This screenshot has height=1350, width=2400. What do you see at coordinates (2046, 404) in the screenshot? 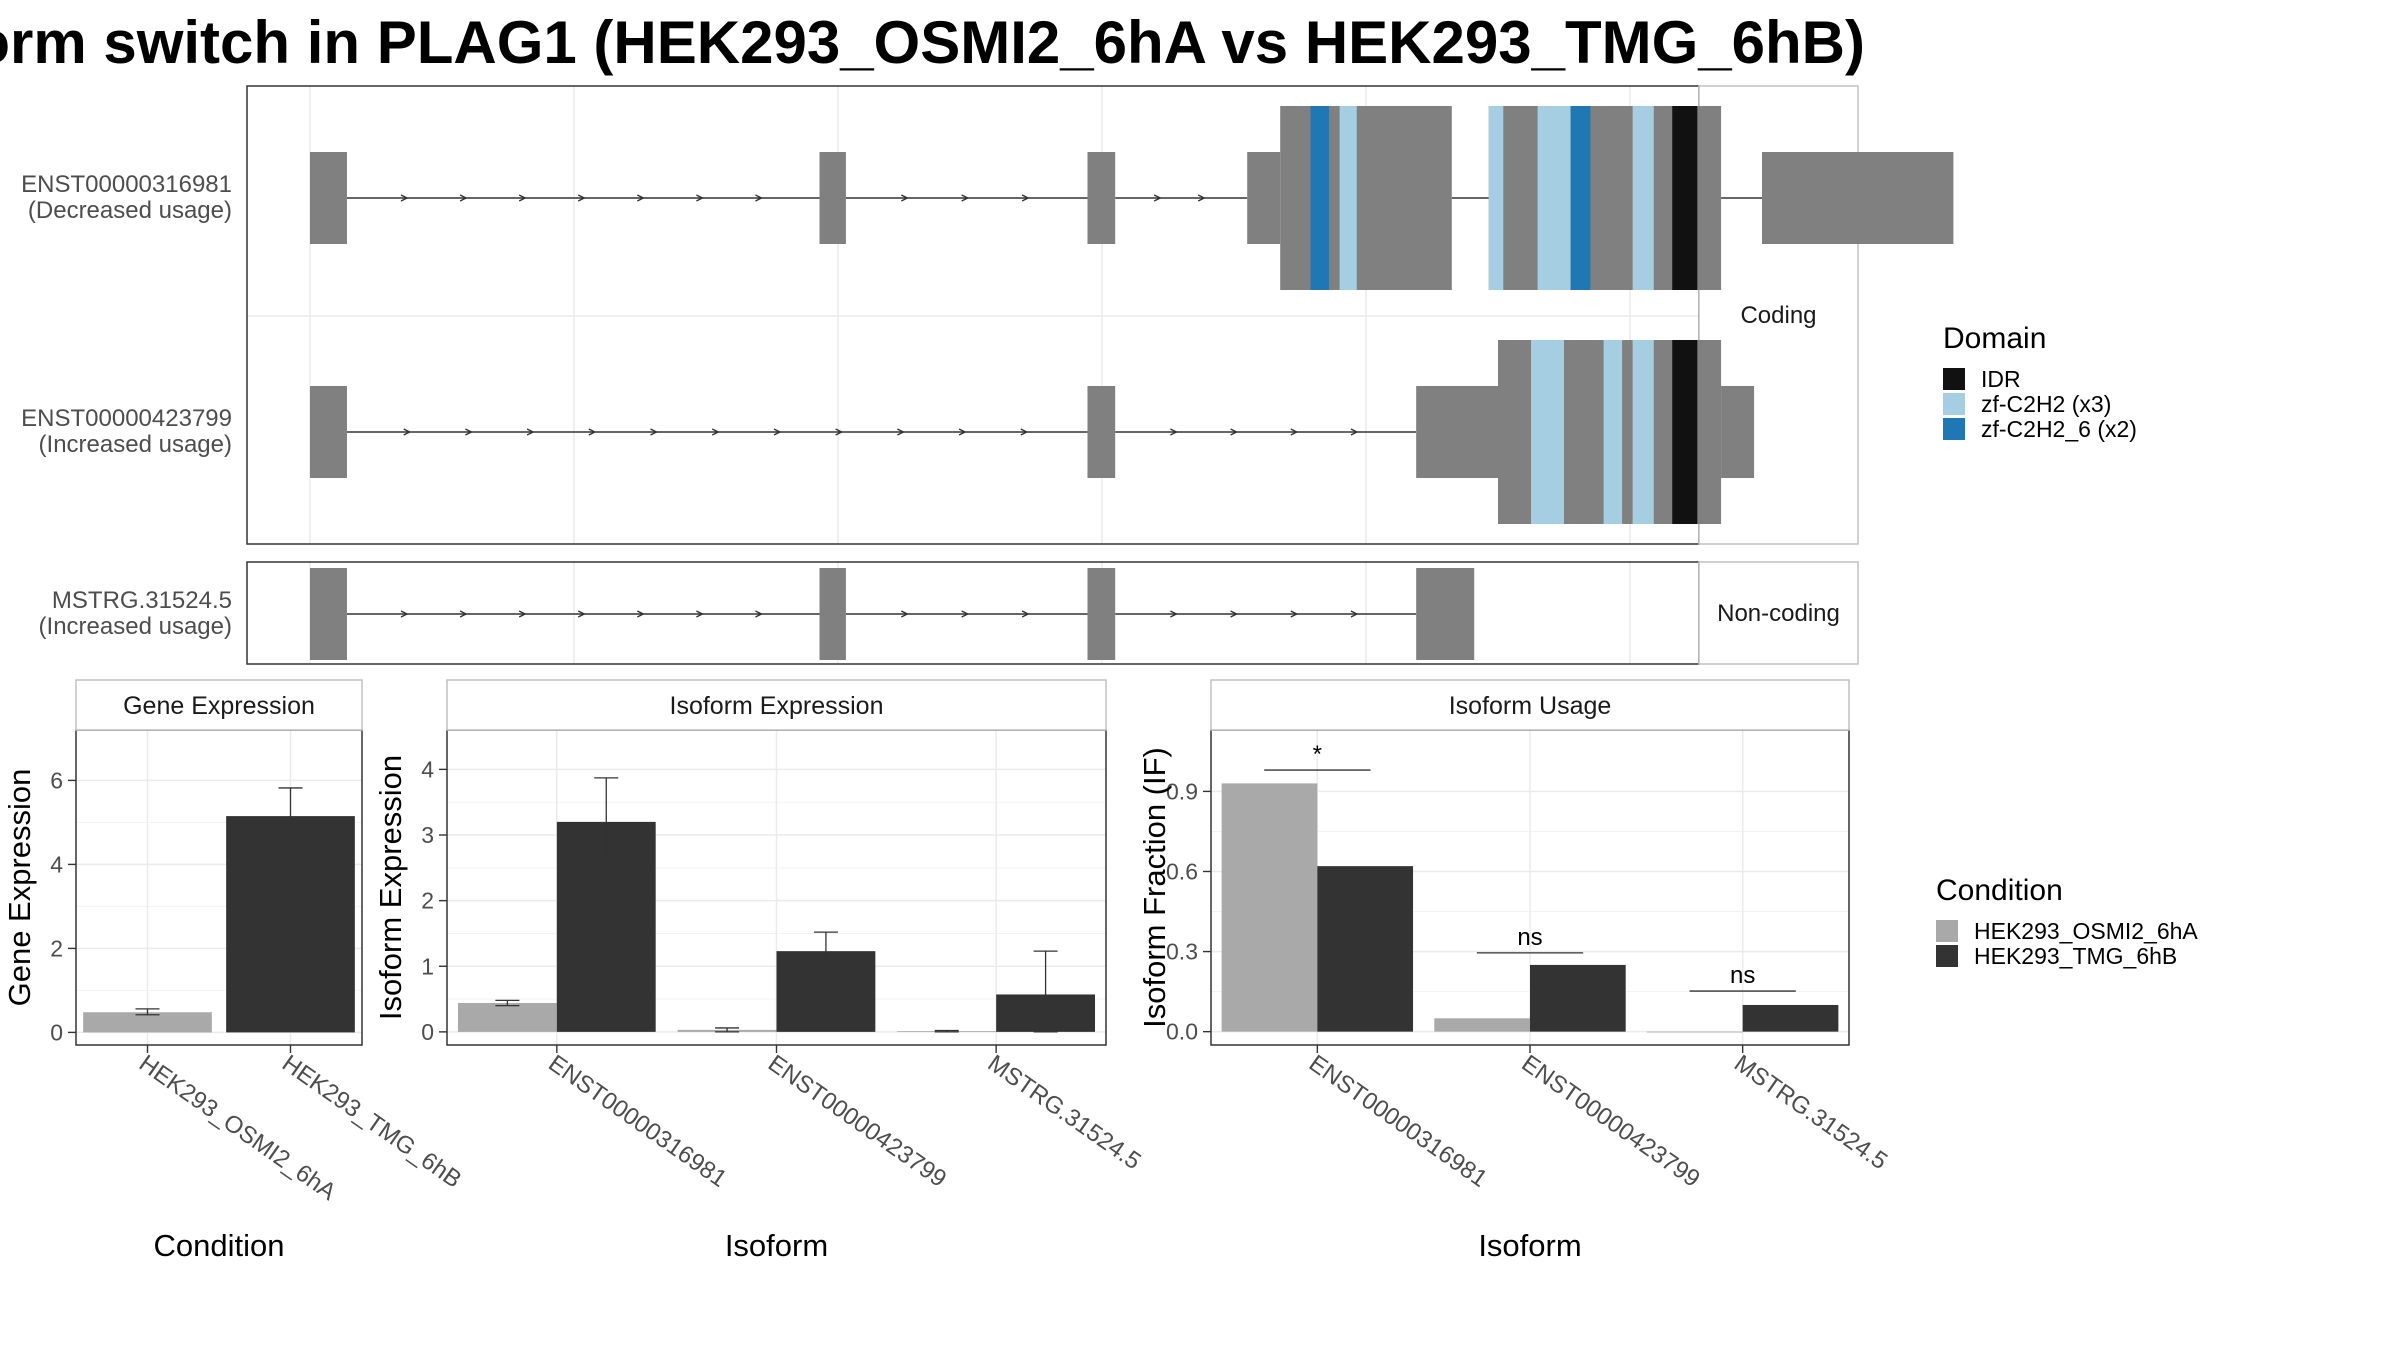
I see `domain-legend-label: zf-C2H2 (x3)` at bounding box center [2046, 404].